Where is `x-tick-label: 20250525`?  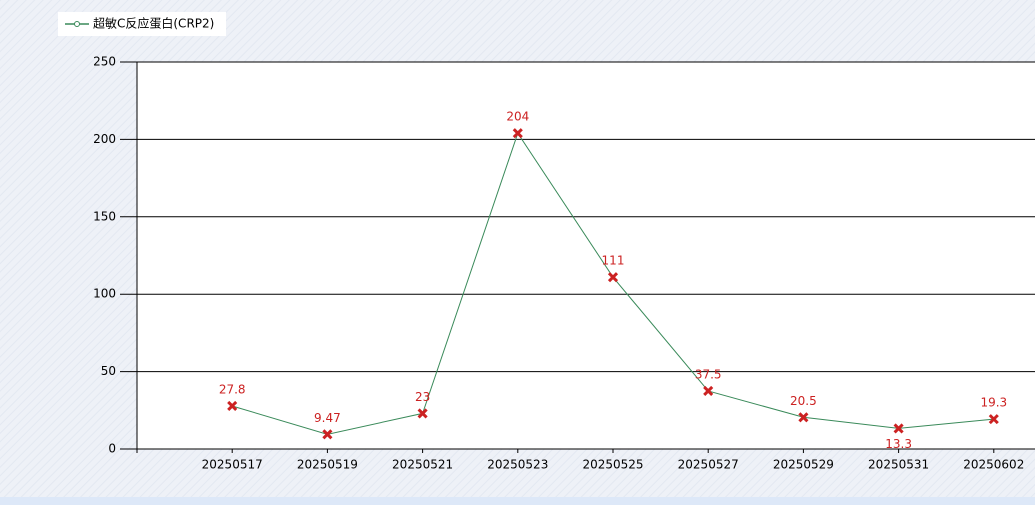
x-tick-label: 20250525 is located at coordinates (612, 465).